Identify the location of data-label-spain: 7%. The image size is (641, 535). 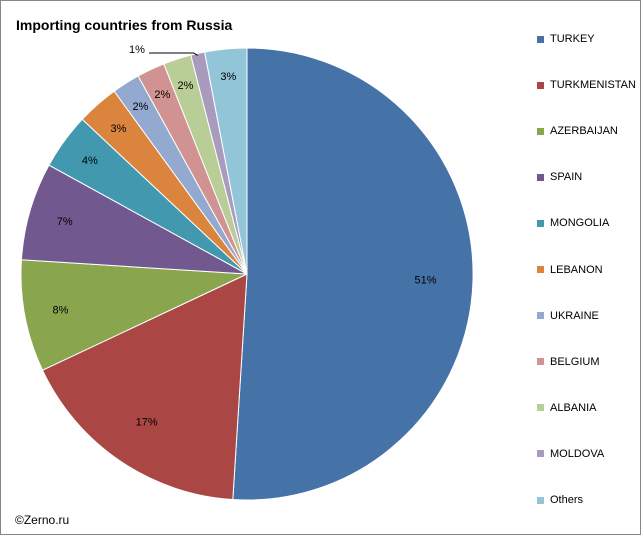
(65, 222).